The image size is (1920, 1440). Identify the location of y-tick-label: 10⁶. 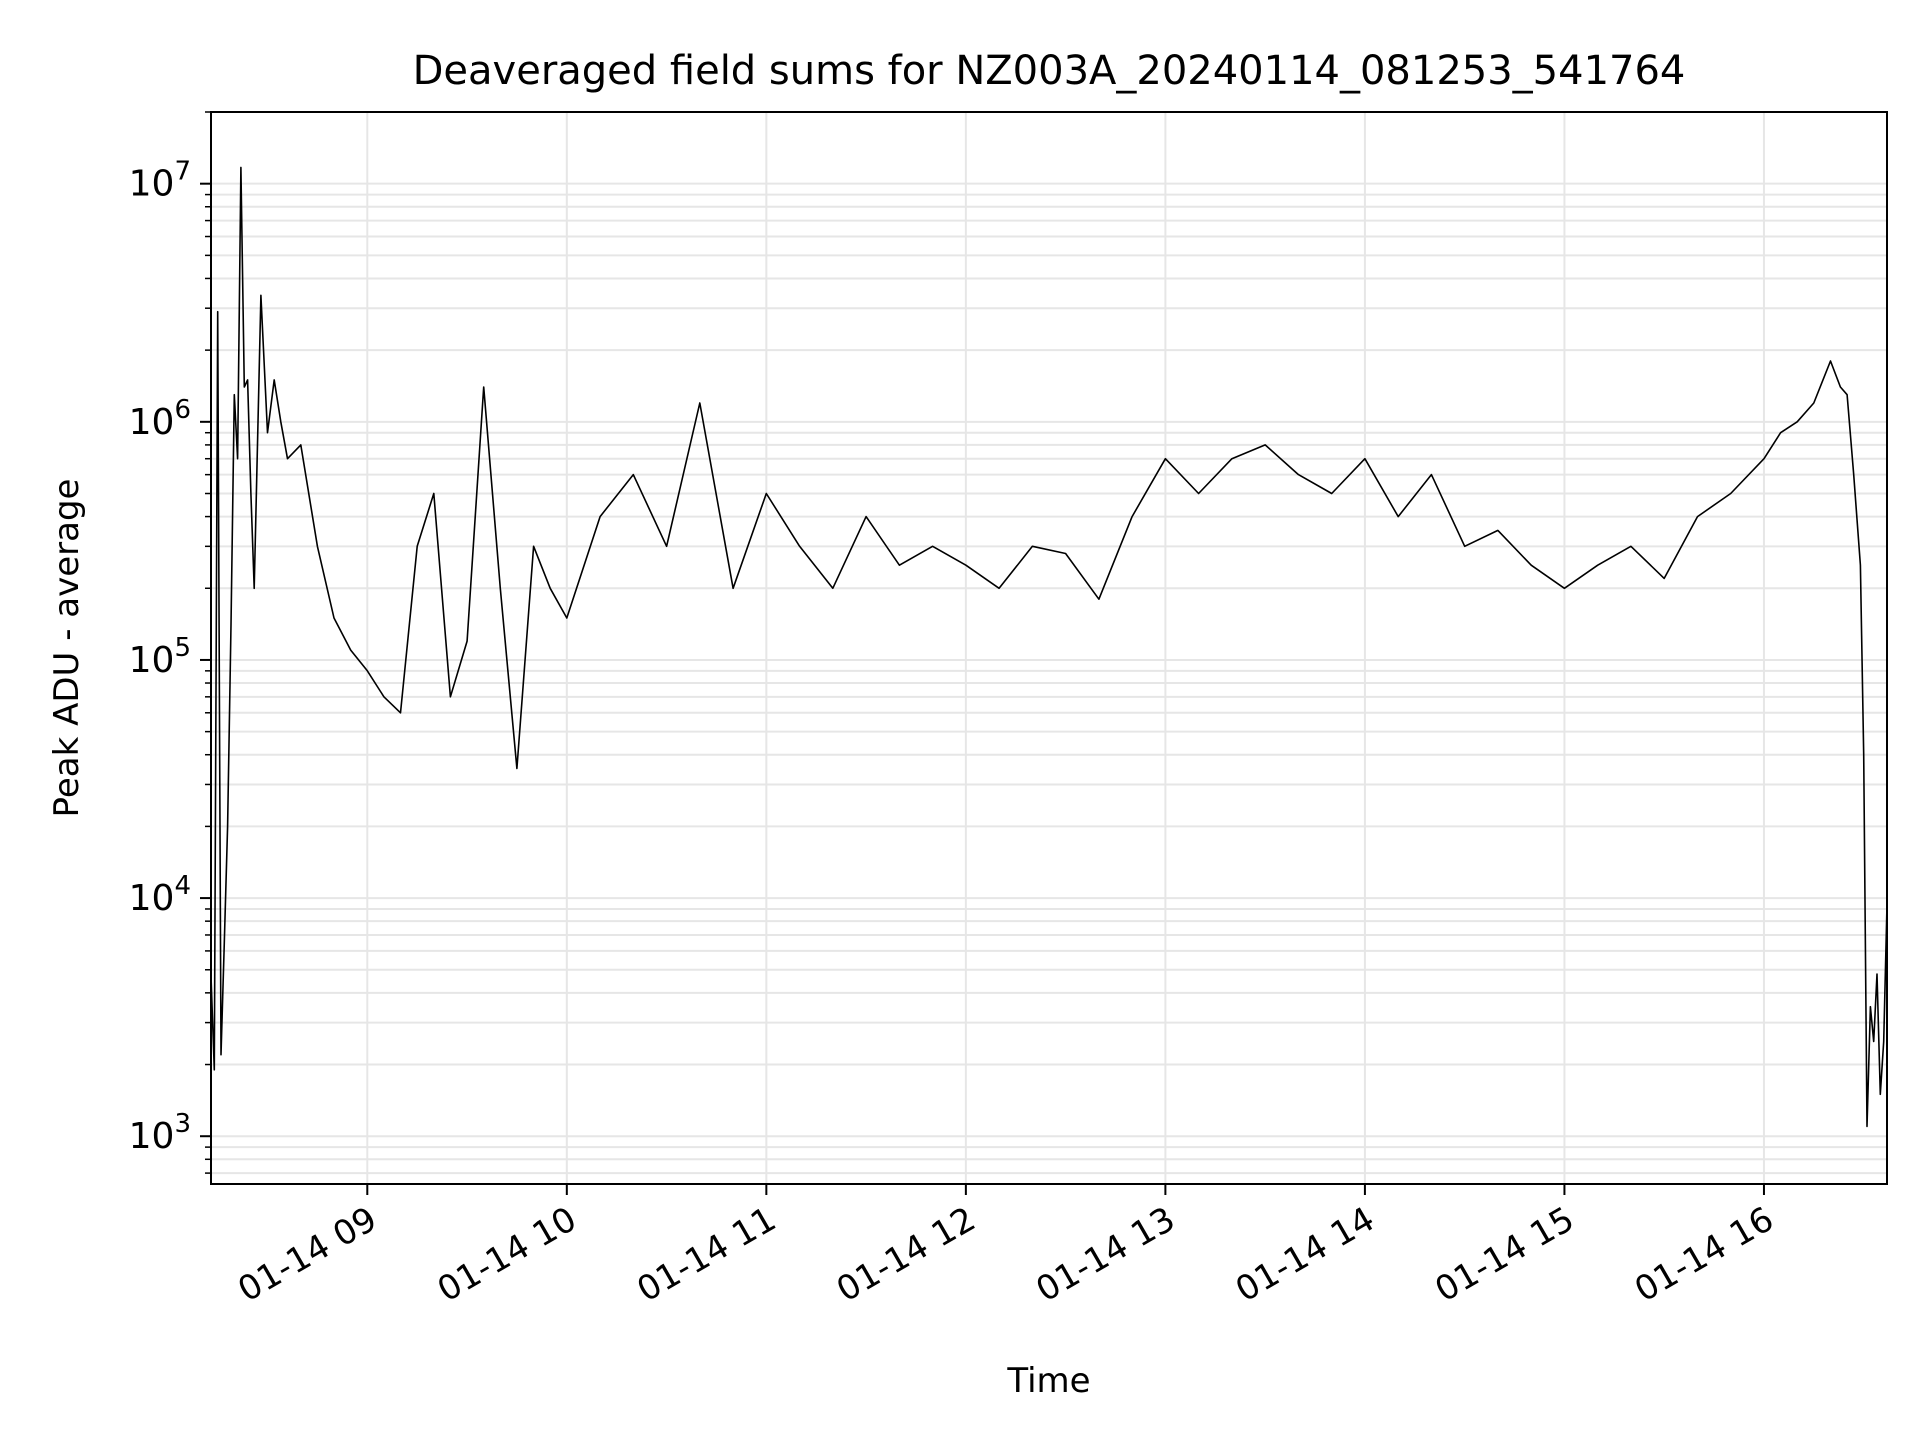
(160, 419).